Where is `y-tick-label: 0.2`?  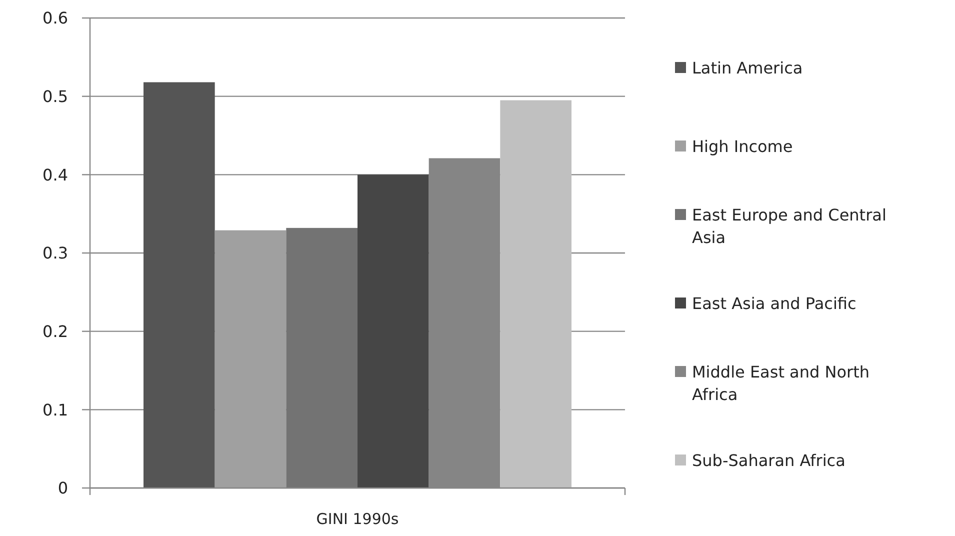
y-tick-label: 0.2 is located at coordinates (55, 331).